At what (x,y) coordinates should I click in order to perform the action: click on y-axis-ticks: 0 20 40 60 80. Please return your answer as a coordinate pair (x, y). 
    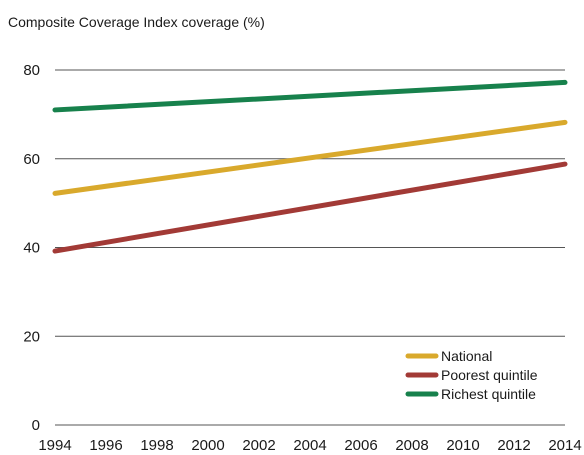
    Looking at the image, I should click on (31, 248).